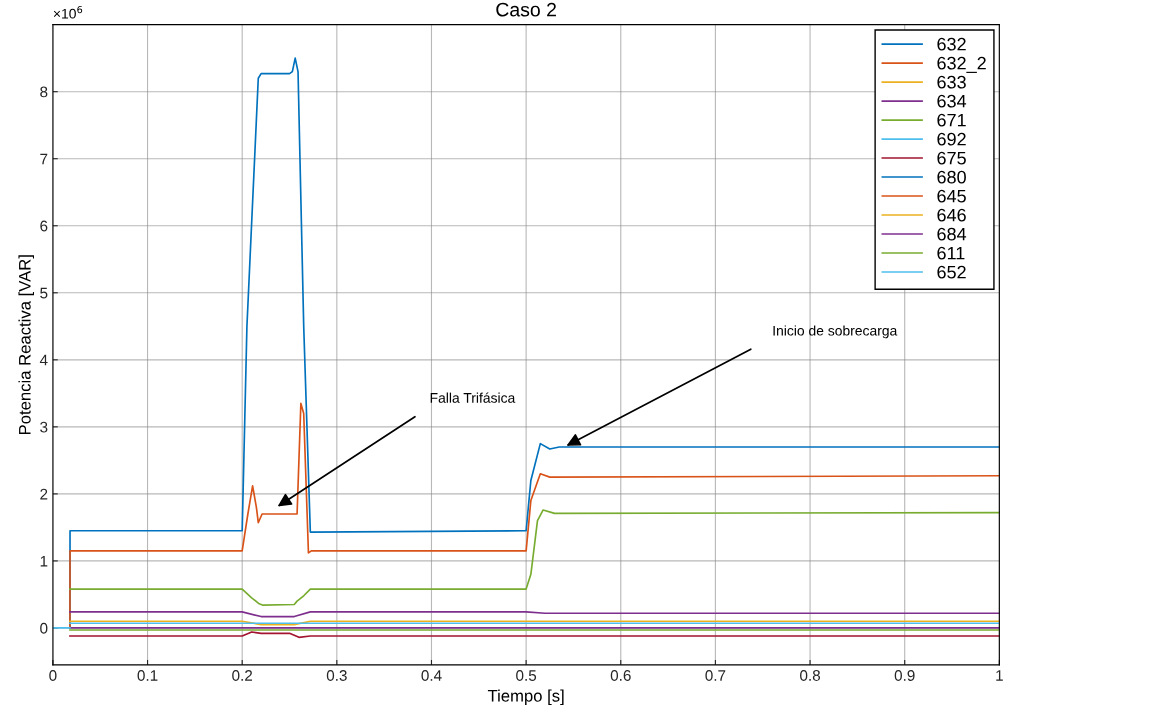 The image size is (1150, 725). What do you see at coordinates (431, 675) in the screenshot?
I see `x-tick-label: 0.4` at bounding box center [431, 675].